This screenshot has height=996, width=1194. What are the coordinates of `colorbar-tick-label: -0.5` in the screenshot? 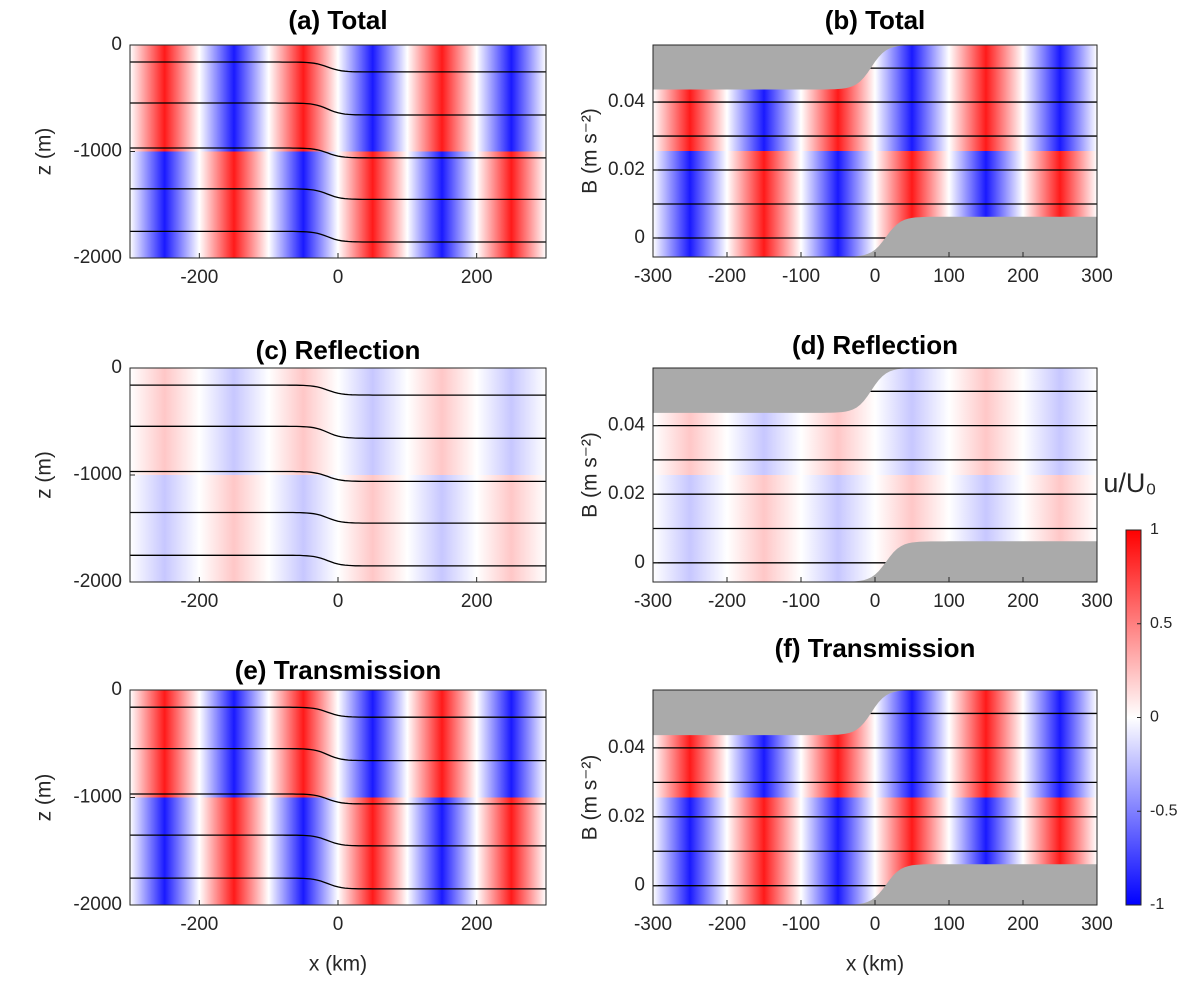 It's located at (1164, 810).